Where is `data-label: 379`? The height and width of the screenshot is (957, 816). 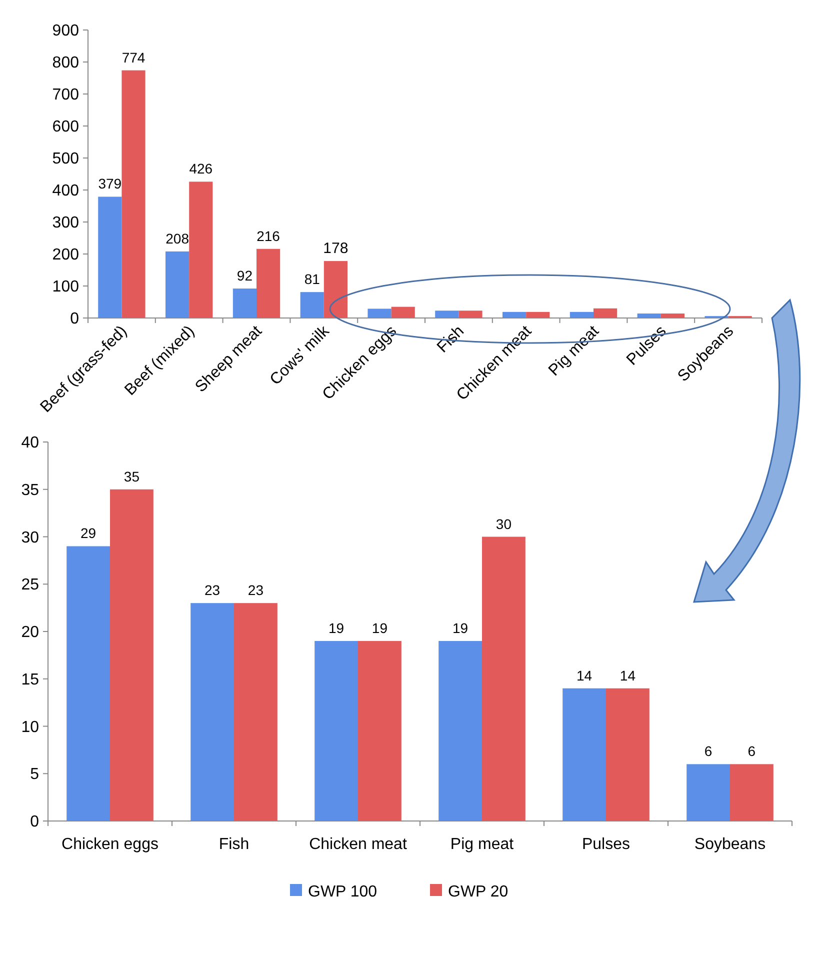 data-label: 379 is located at coordinates (110, 184).